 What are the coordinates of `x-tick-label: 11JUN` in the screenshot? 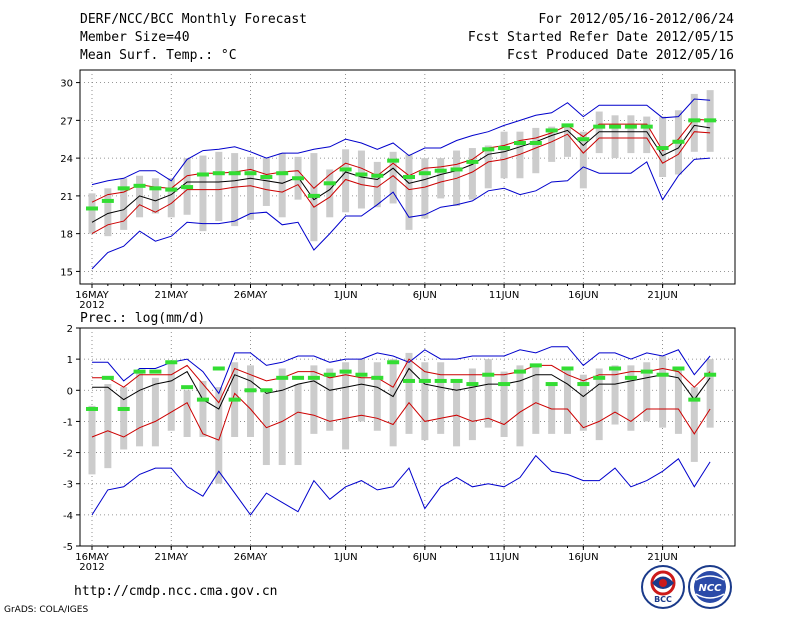 It's located at (504, 557).